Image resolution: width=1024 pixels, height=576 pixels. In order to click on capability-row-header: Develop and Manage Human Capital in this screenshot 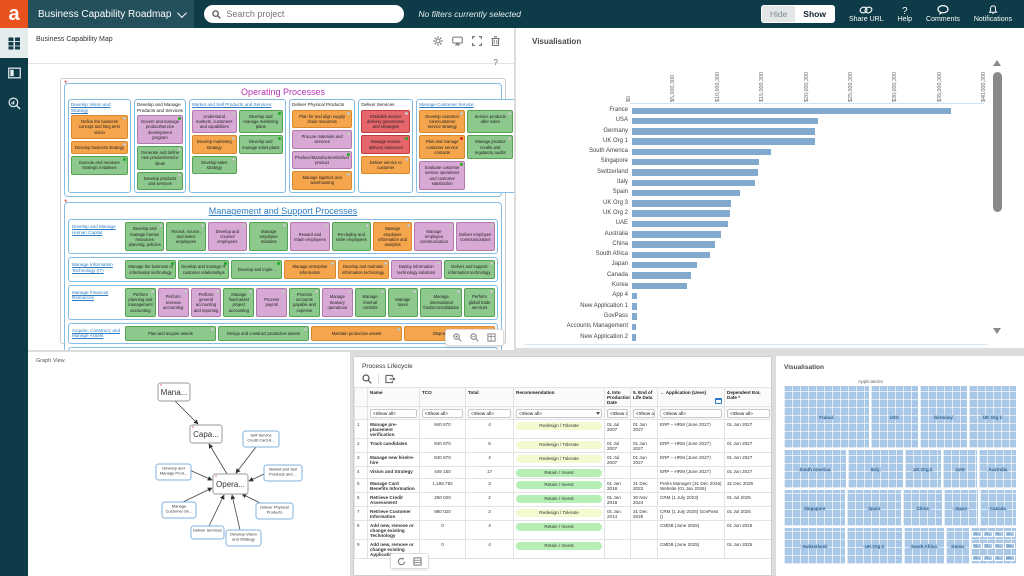, I will do `click(94, 229)`.